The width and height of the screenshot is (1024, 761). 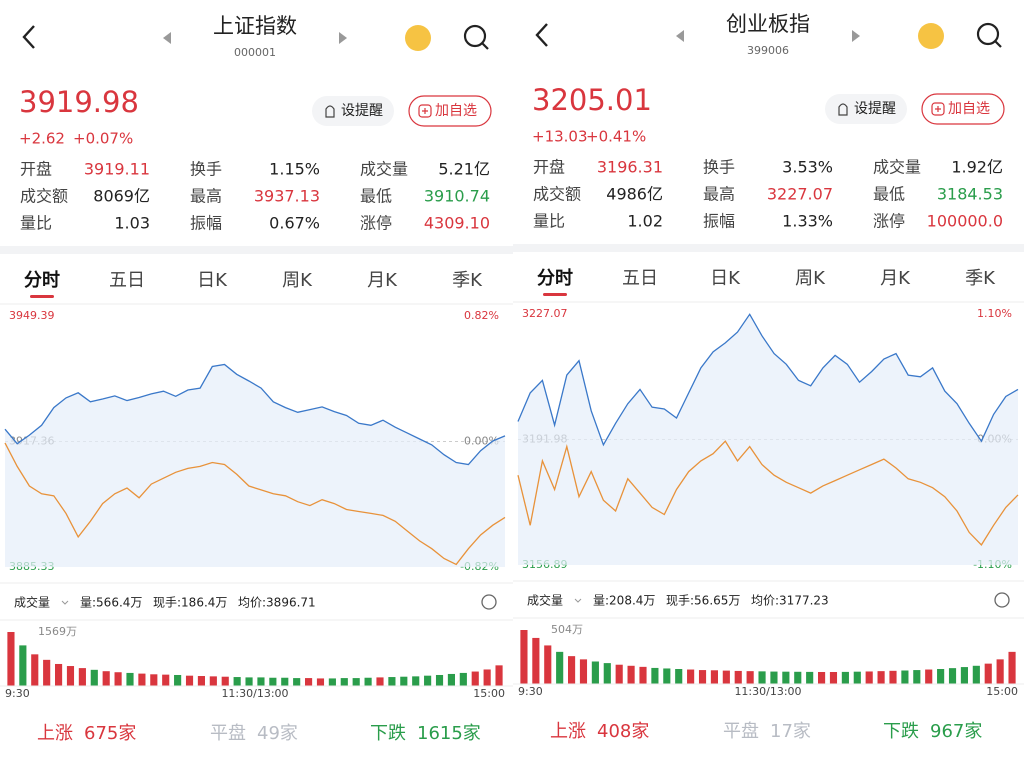 What do you see at coordinates (456, 111) in the screenshot?
I see `watch-label: 加自选` at bounding box center [456, 111].